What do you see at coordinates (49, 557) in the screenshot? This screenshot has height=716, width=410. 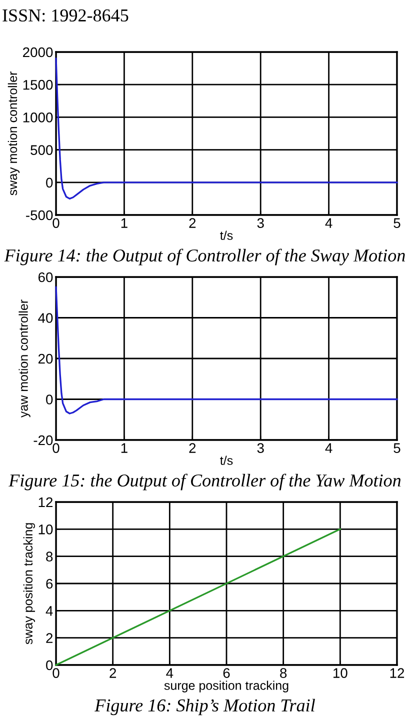 I see `y-tick-label: 8` at bounding box center [49, 557].